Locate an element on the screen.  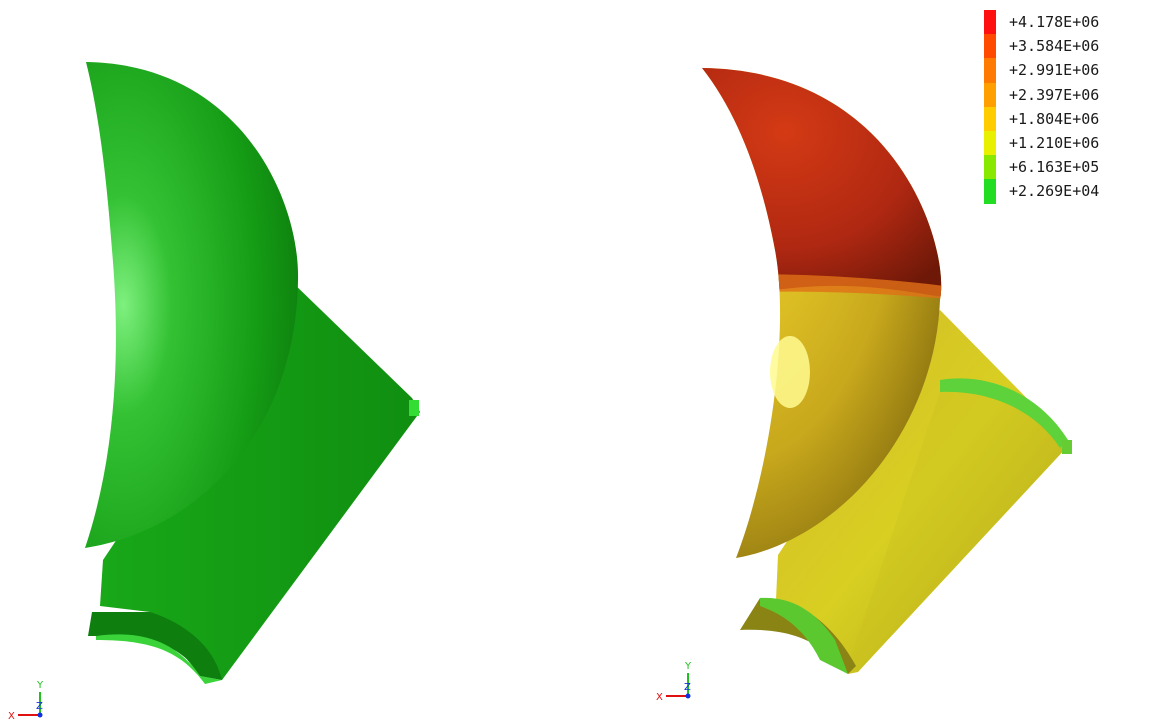
right-cone-surface is located at coordinates (922, 492).